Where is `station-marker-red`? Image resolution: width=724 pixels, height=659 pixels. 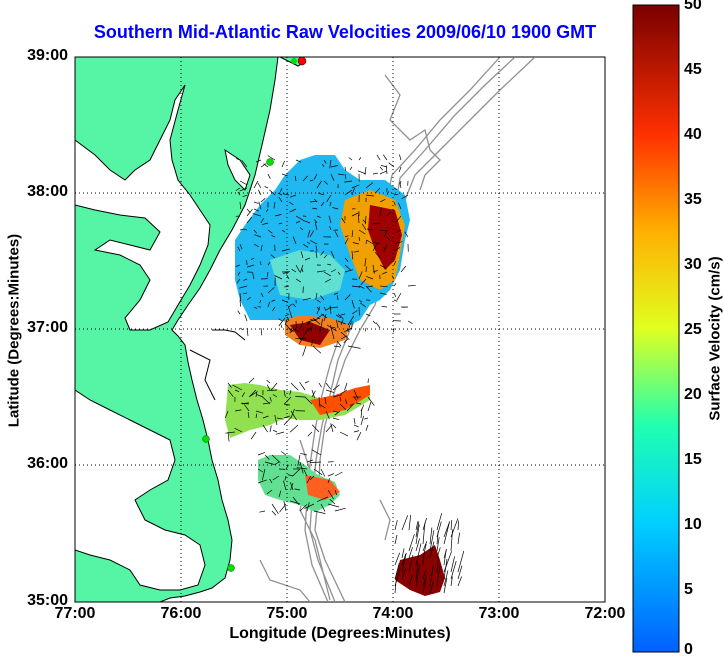
station-marker-red is located at coordinates (302, 61).